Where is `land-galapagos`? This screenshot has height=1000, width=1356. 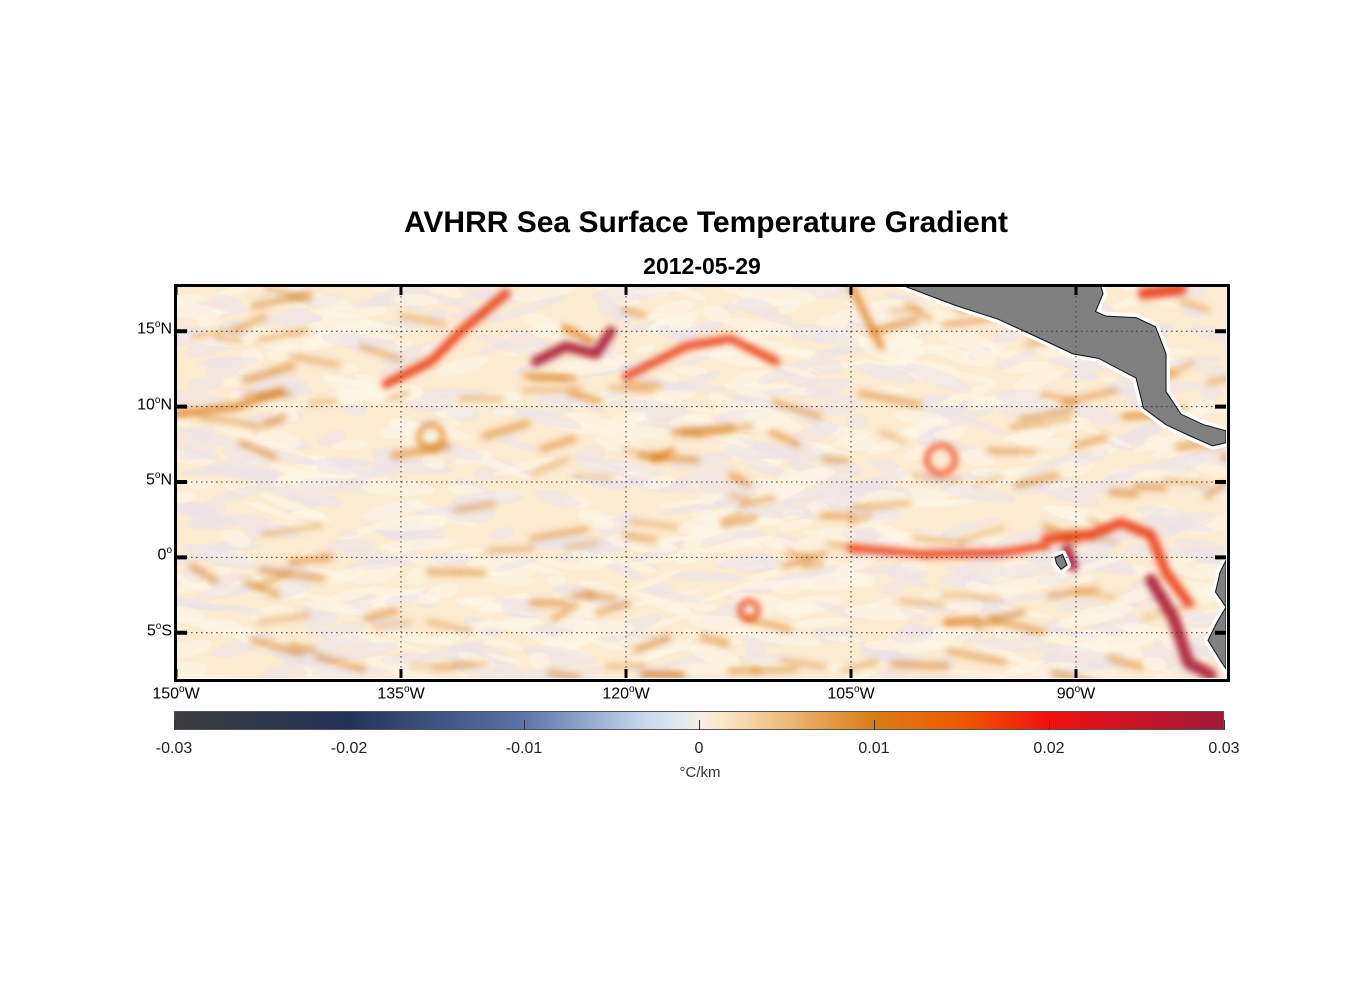 land-galapagos is located at coordinates (1061, 562).